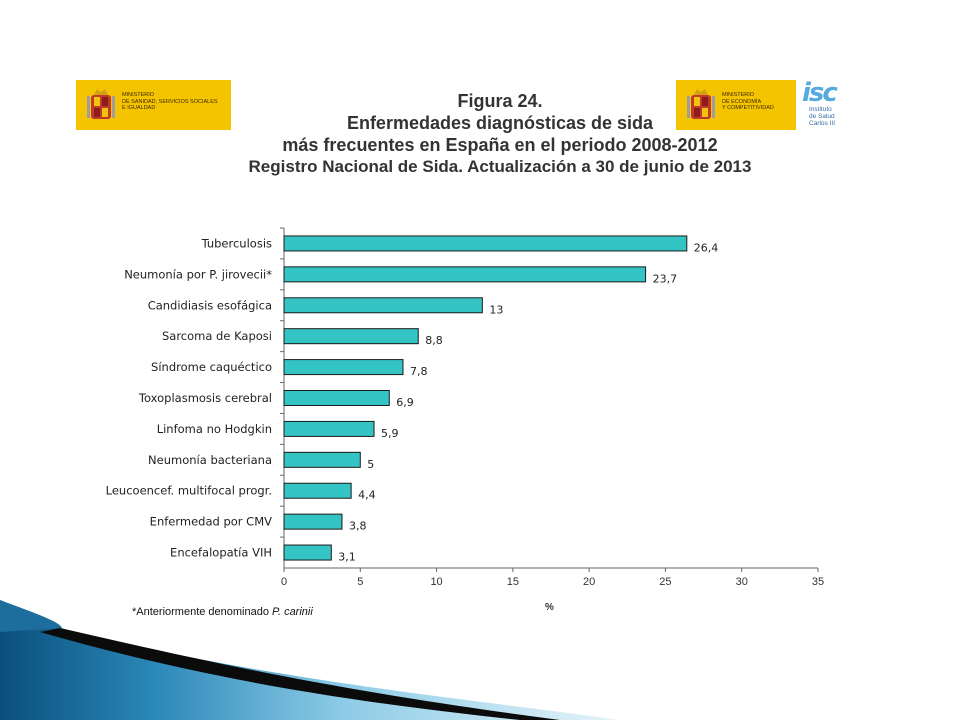 This screenshot has width=960, height=720. What do you see at coordinates (198, 274) in the screenshot?
I see `category-label: Neumonía por P. jirovecii*` at bounding box center [198, 274].